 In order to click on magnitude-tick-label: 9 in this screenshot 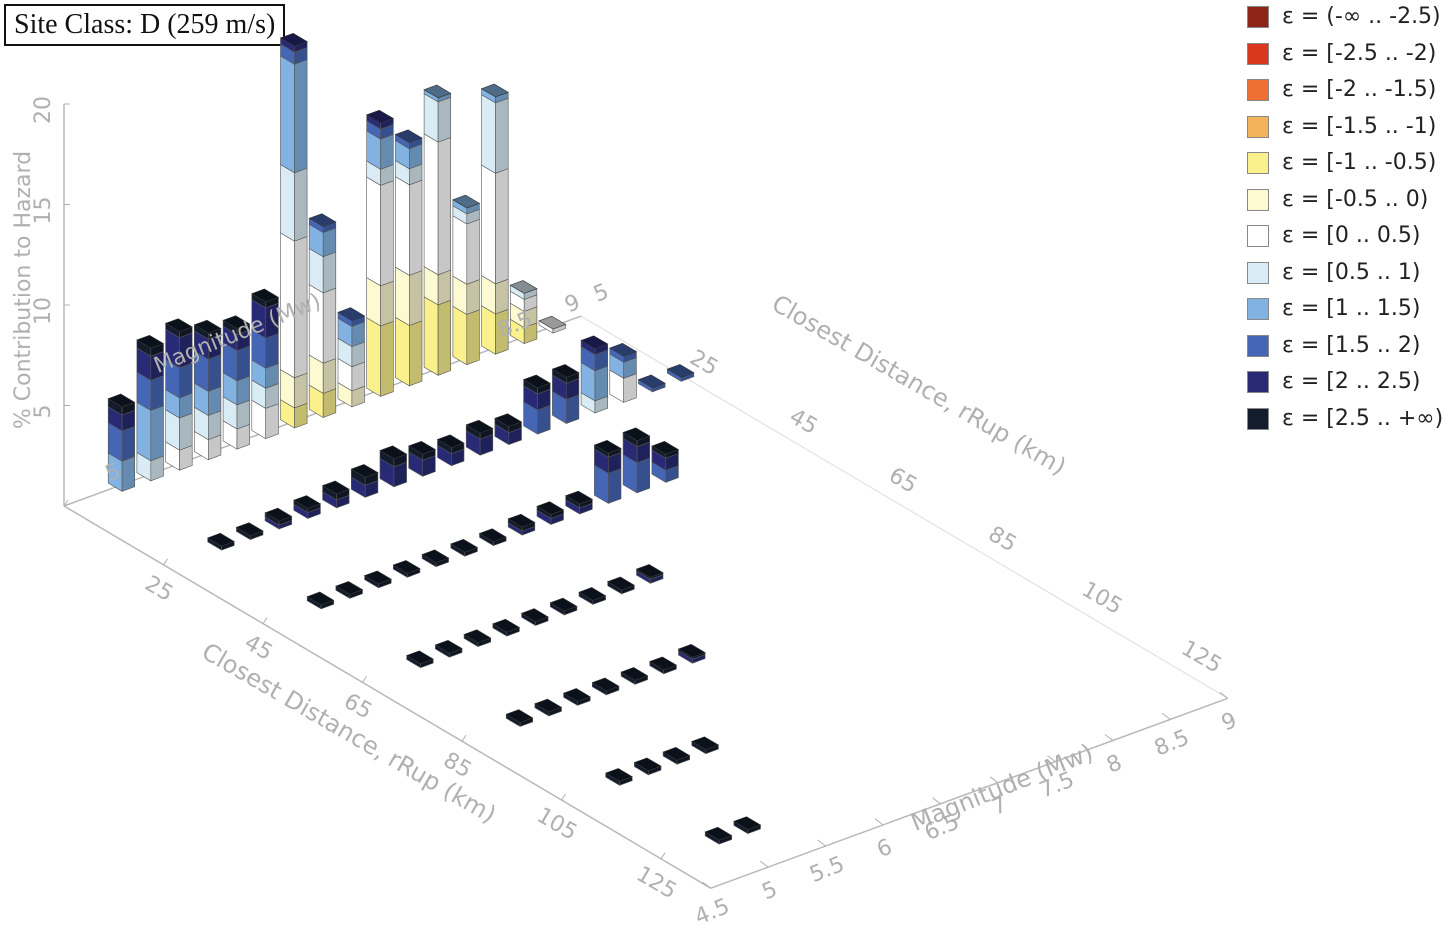, I will do `click(1229, 722)`.